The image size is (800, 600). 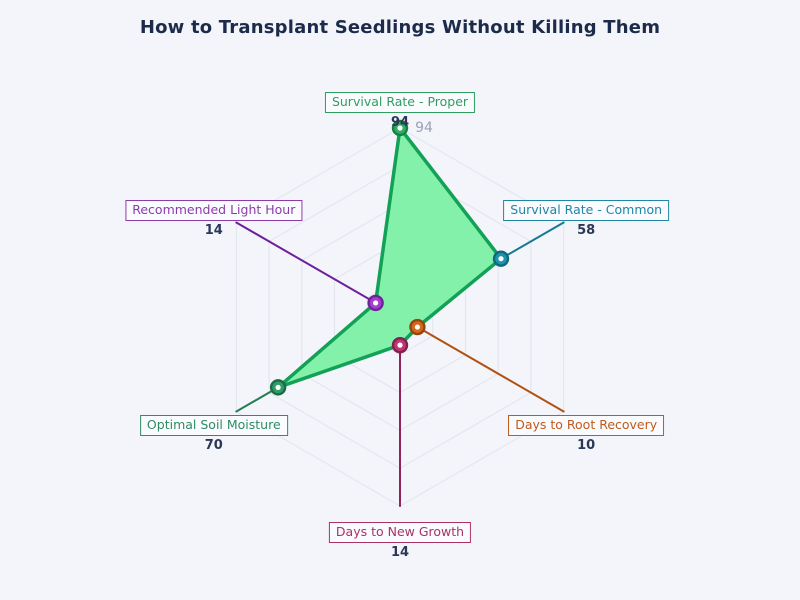 What do you see at coordinates (586, 210) in the screenshot?
I see `axis-label: Survival Rate - Common` at bounding box center [586, 210].